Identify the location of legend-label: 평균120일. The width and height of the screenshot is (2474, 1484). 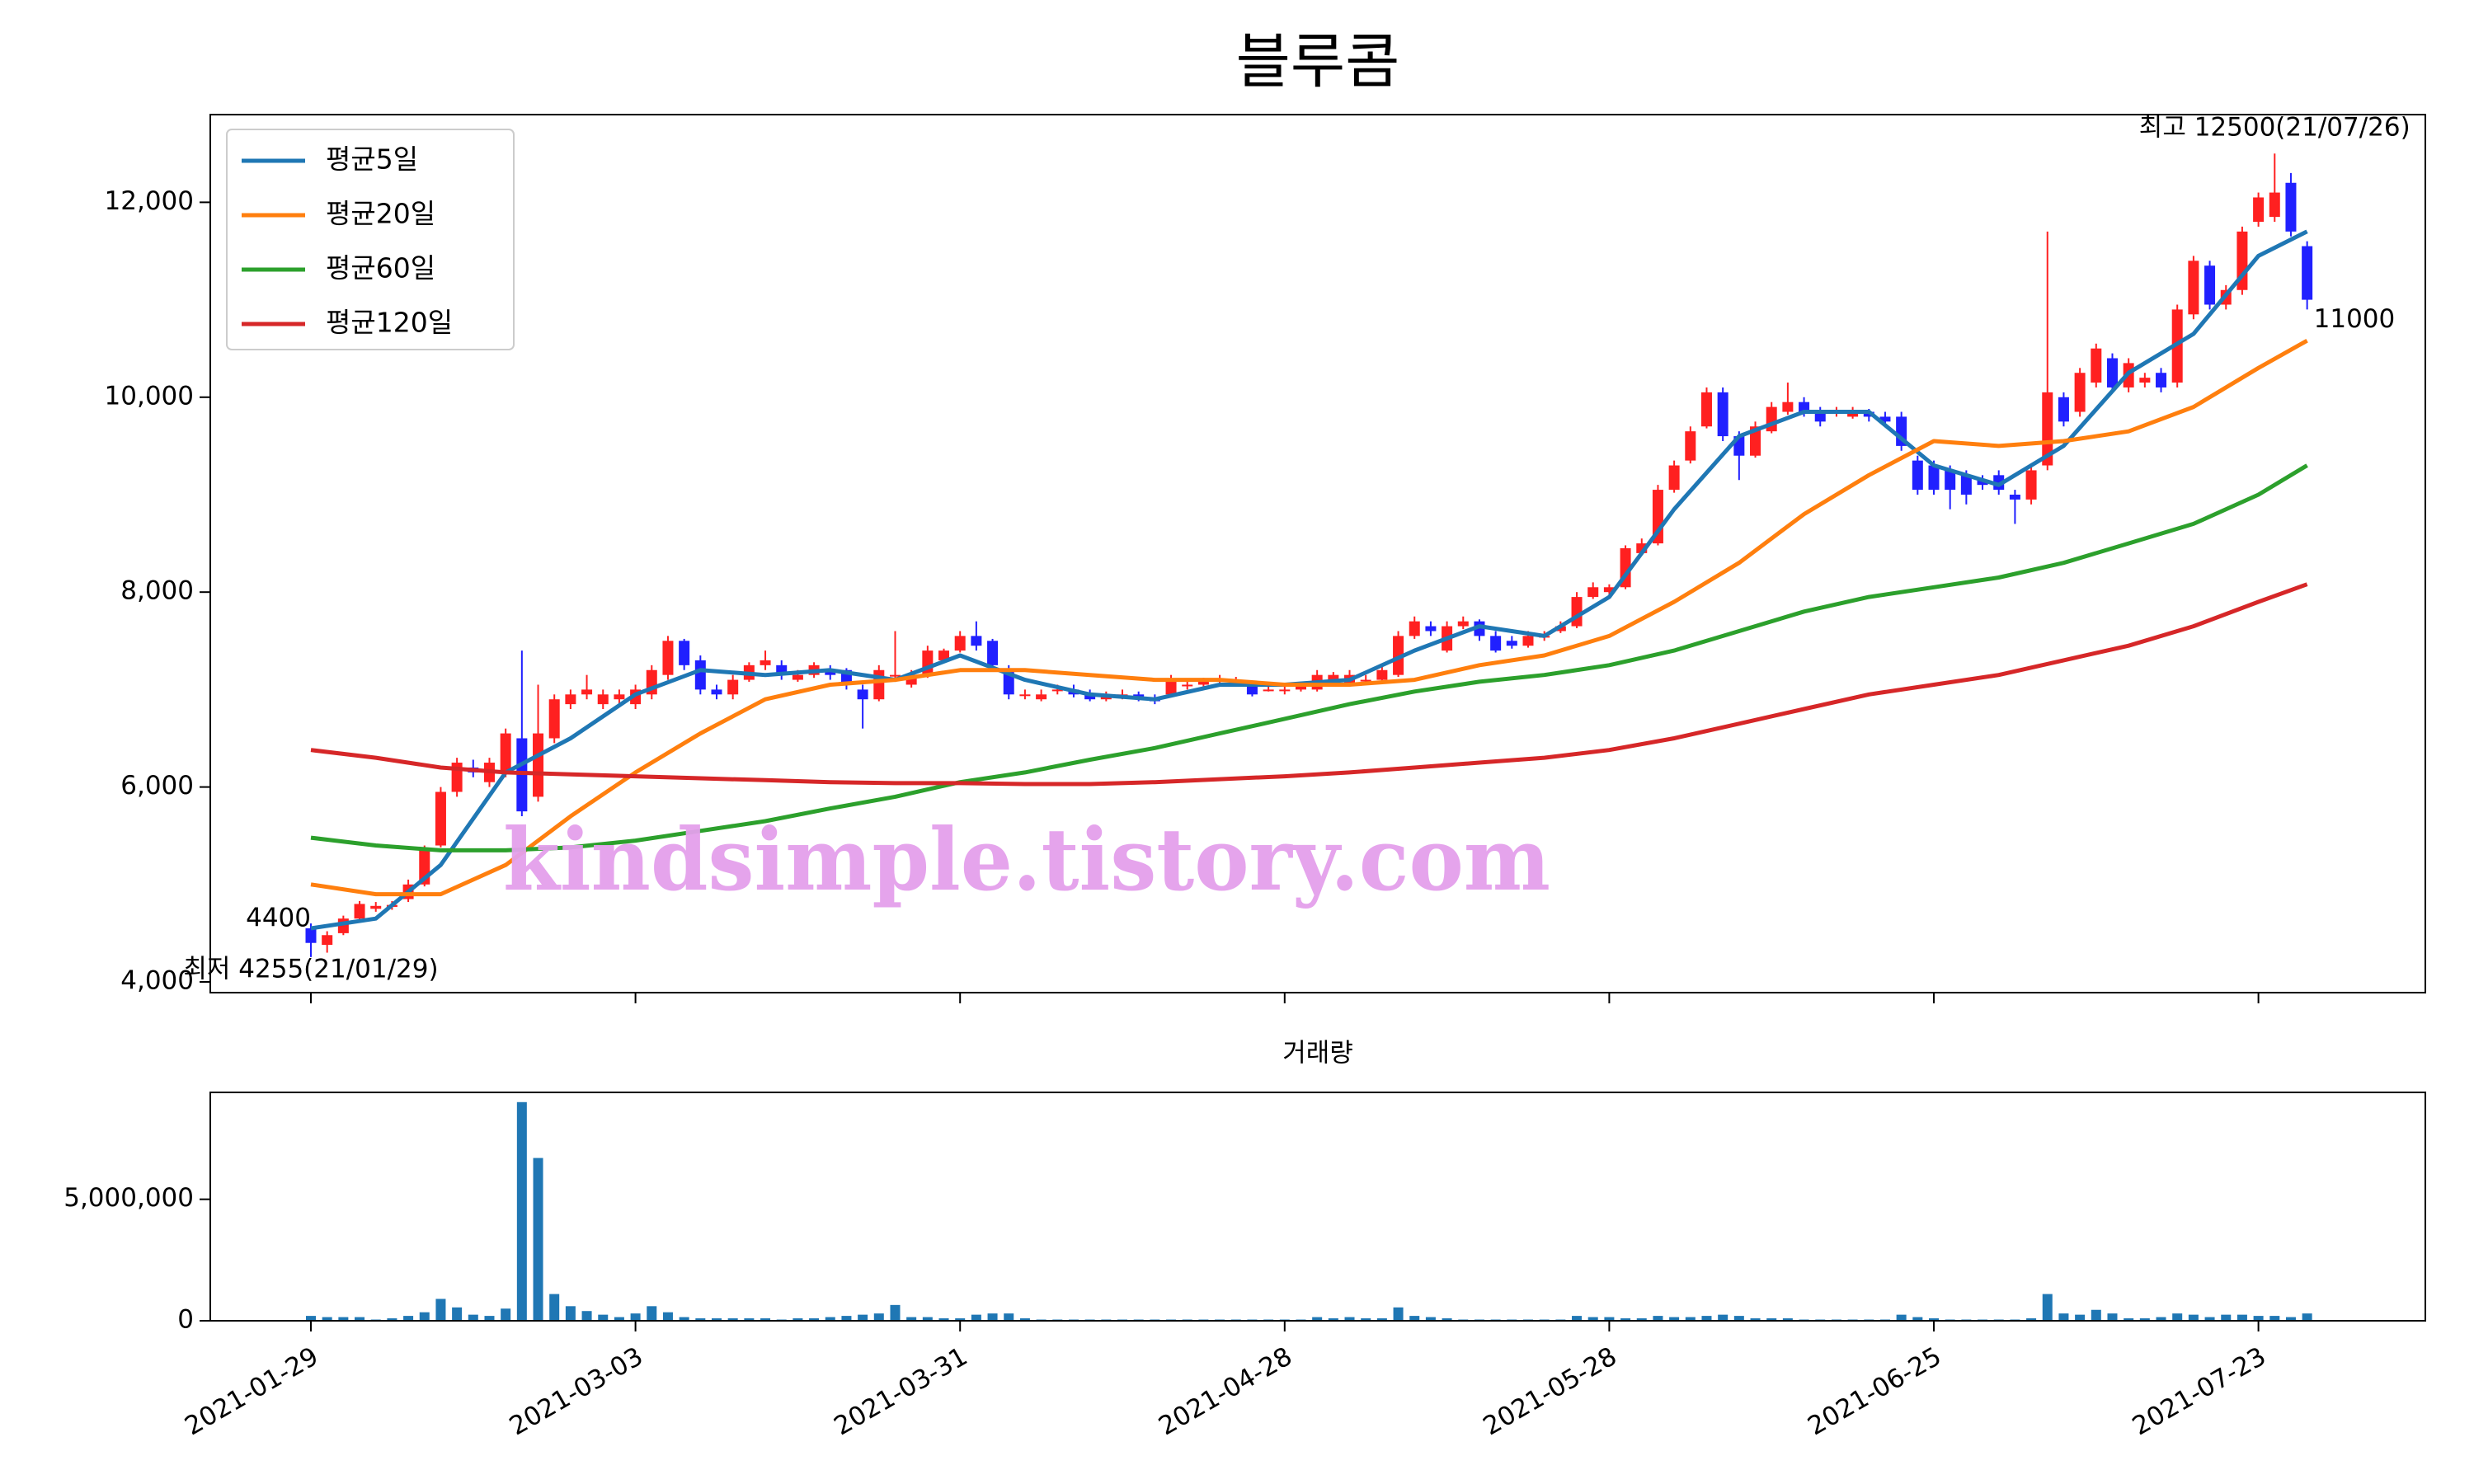
(389, 323).